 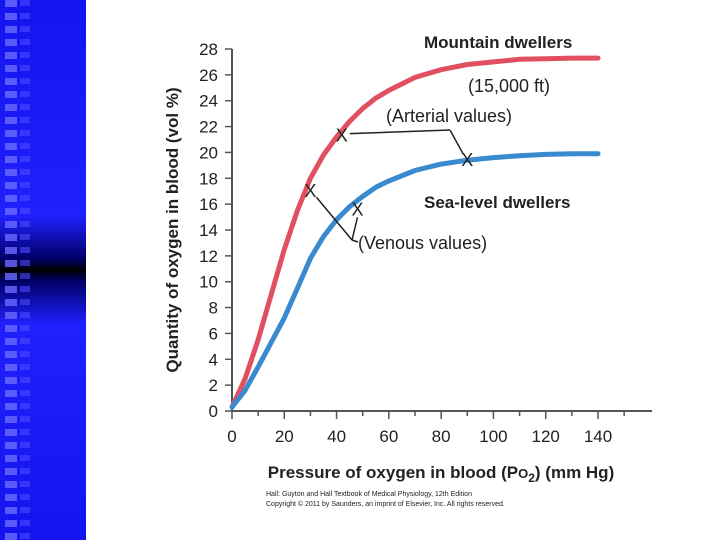 I want to click on x-tick-label: 0, so click(x=231, y=436).